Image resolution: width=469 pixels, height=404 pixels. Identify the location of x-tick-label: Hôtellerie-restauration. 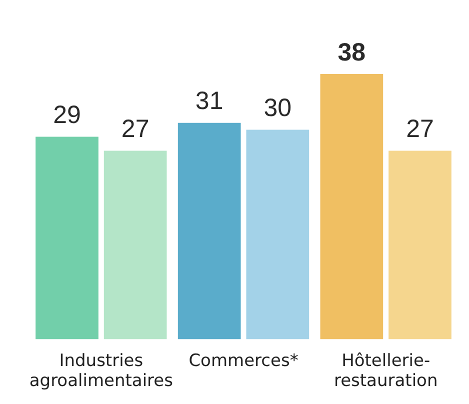
(386, 371).